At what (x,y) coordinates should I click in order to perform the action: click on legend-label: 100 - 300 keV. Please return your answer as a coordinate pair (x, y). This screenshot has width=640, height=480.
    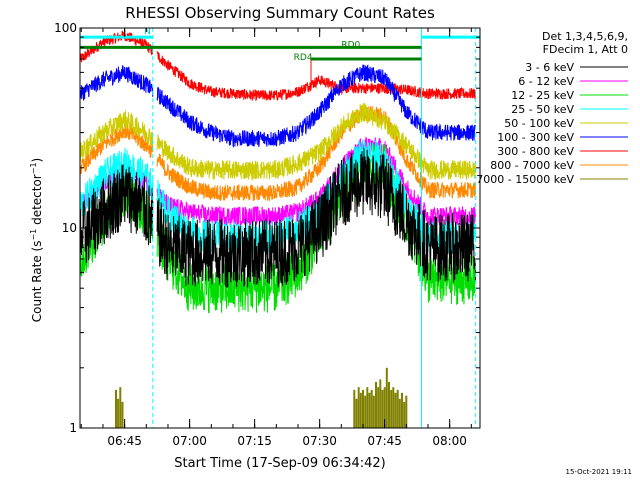
    Looking at the image, I should click on (535, 137).